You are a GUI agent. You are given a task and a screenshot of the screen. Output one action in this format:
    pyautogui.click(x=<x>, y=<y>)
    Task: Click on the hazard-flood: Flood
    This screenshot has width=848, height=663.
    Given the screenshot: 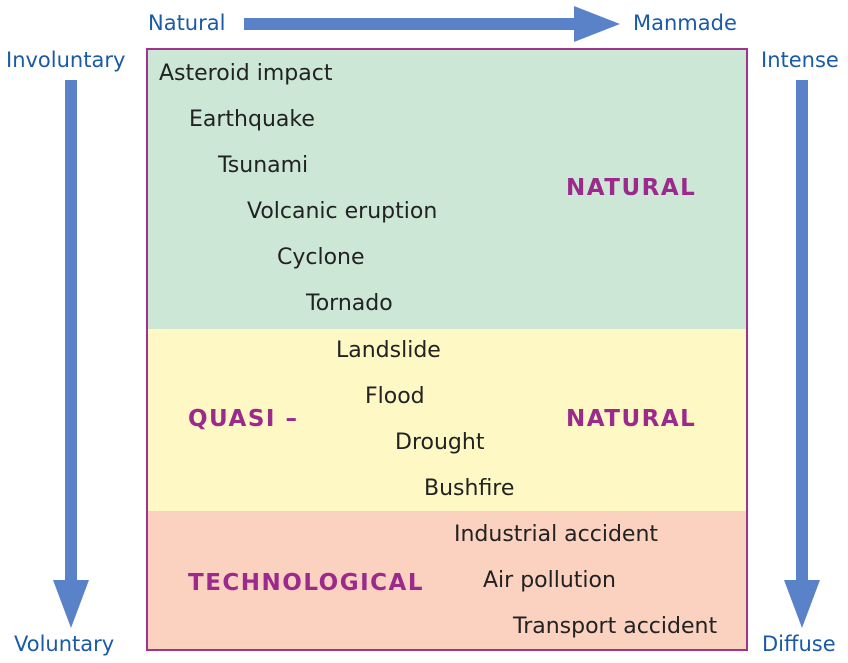 What is the action you would take?
    pyautogui.click(x=395, y=396)
    